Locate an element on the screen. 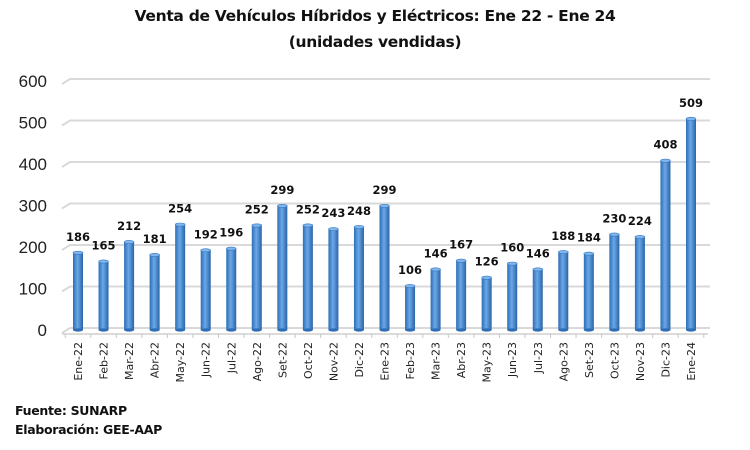  data-label: 146 is located at coordinates (538, 253).